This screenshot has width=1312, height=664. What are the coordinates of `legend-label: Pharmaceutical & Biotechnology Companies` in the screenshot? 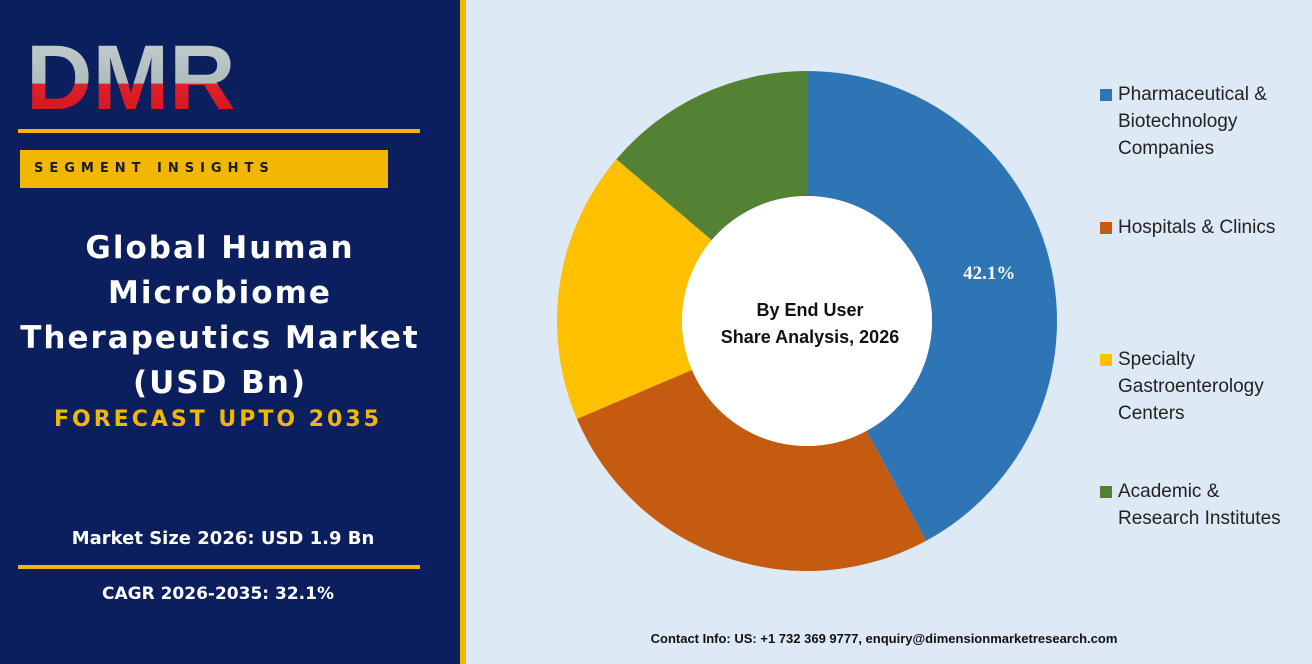 It's located at (1192, 121).